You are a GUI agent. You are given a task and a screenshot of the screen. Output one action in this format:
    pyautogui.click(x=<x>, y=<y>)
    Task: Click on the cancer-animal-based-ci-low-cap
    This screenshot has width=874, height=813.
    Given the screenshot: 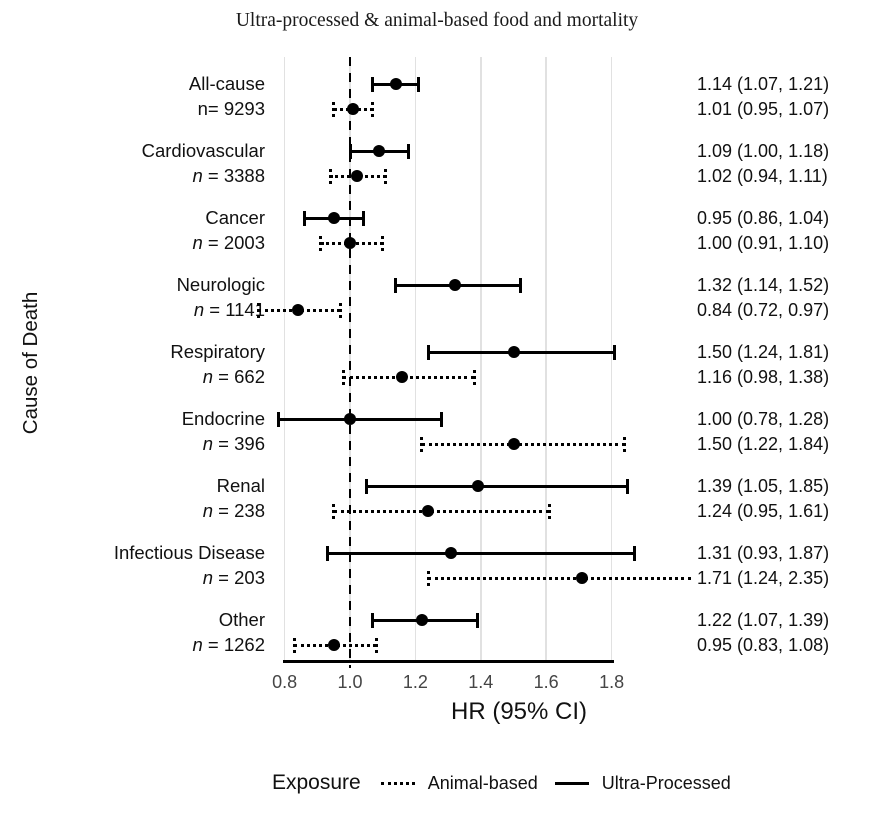 What is the action you would take?
    pyautogui.click(x=321, y=243)
    